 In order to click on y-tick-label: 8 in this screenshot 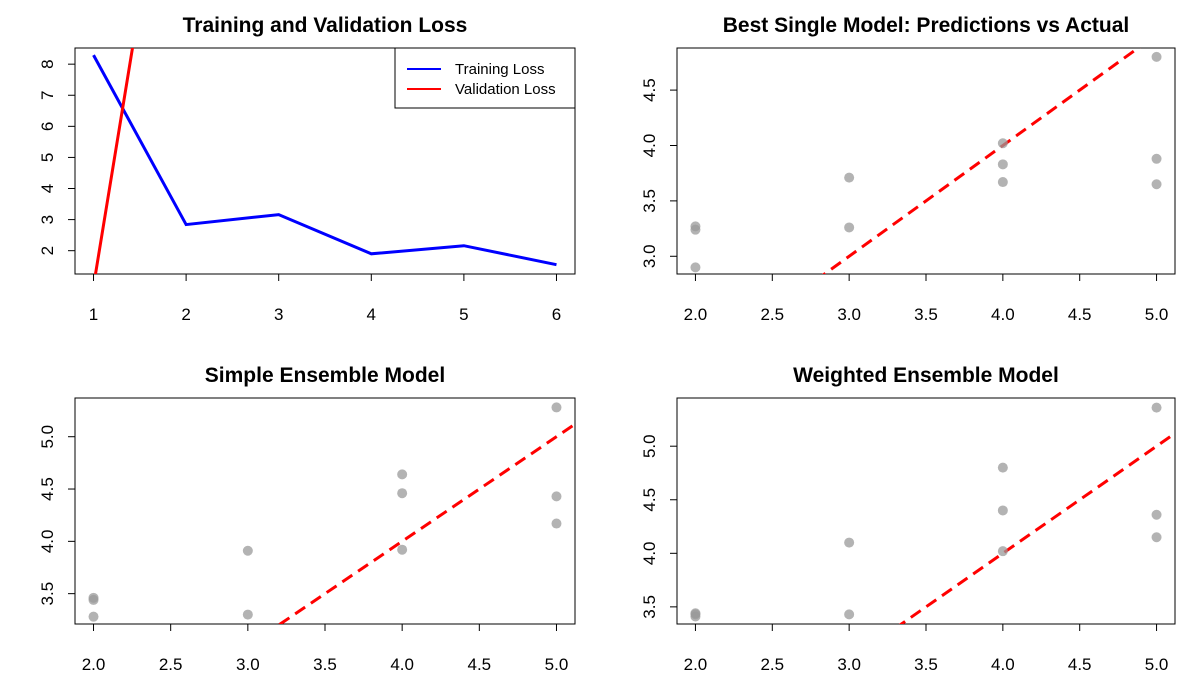, I will do `click(47, 63)`.